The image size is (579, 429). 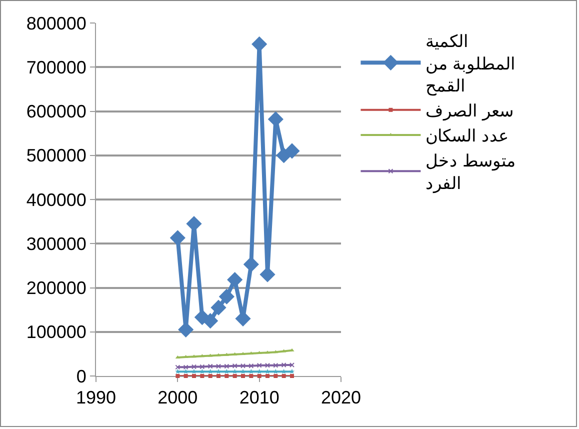 I want to click on y-tick-label: 200000, so click(x=56, y=288).